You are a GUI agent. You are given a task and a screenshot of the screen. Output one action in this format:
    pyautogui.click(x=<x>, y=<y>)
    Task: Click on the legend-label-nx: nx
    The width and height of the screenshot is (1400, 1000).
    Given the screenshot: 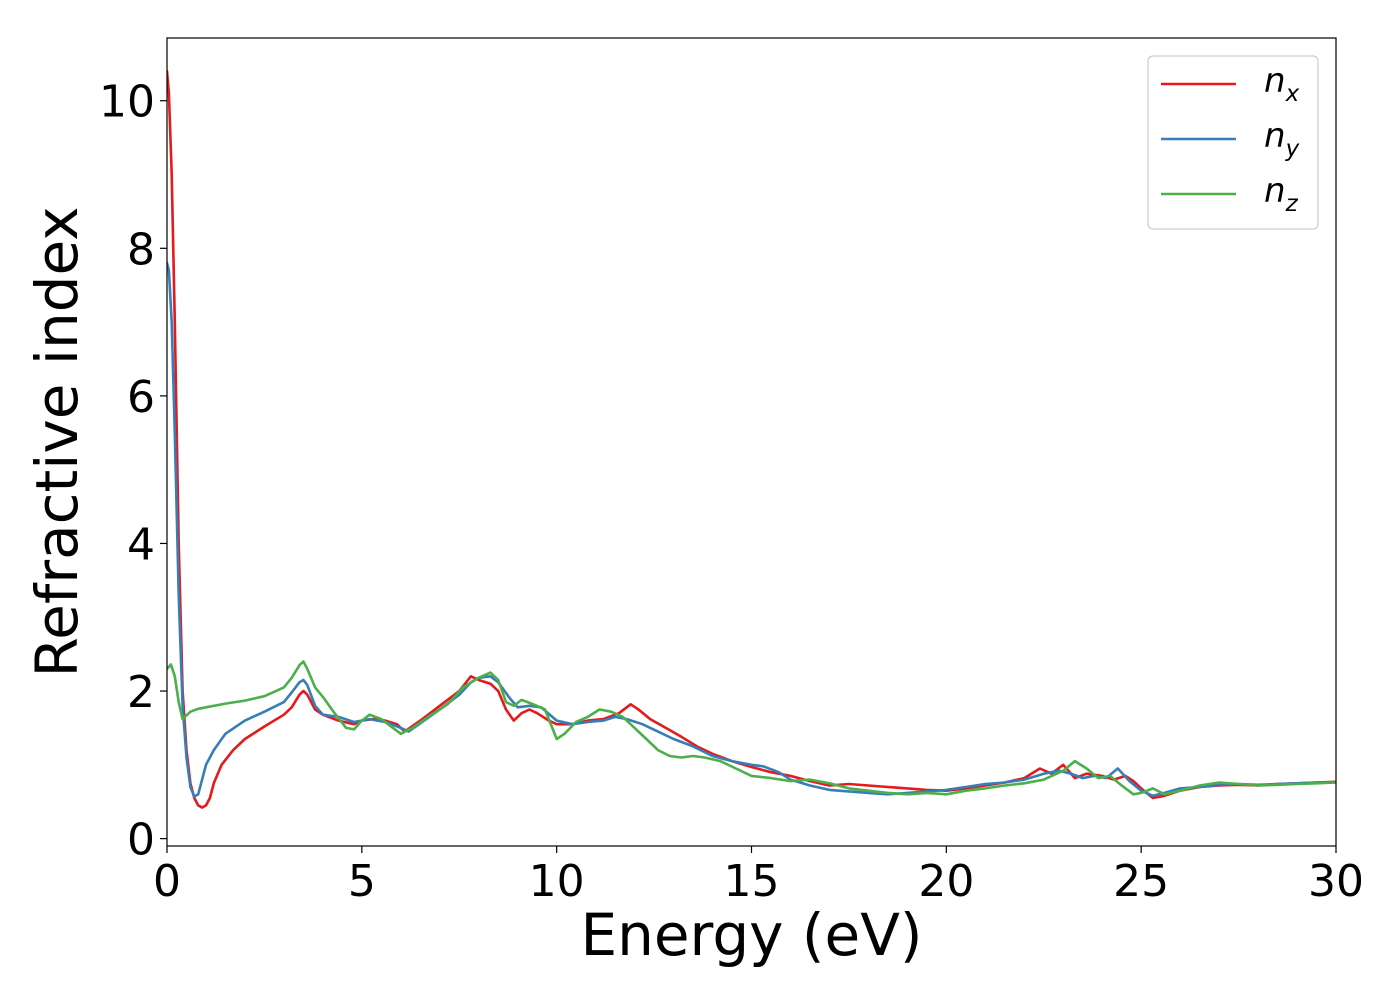 What is the action you would take?
    pyautogui.click(x=1282, y=84)
    